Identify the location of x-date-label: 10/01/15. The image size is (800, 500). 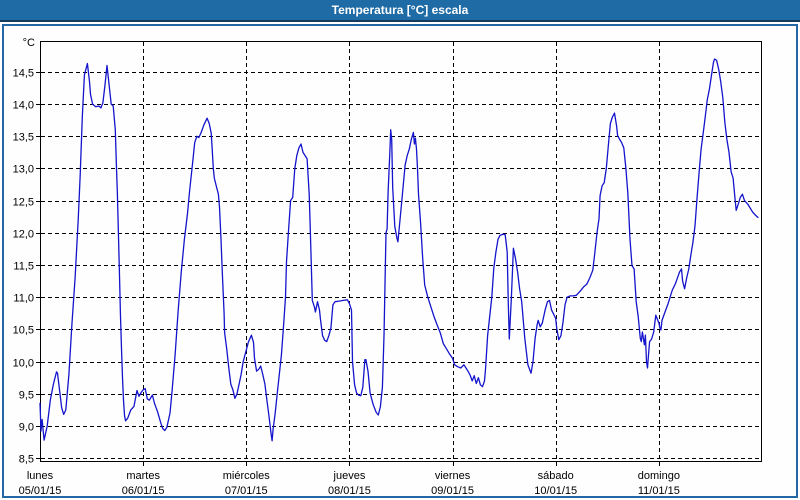
(555, 491).